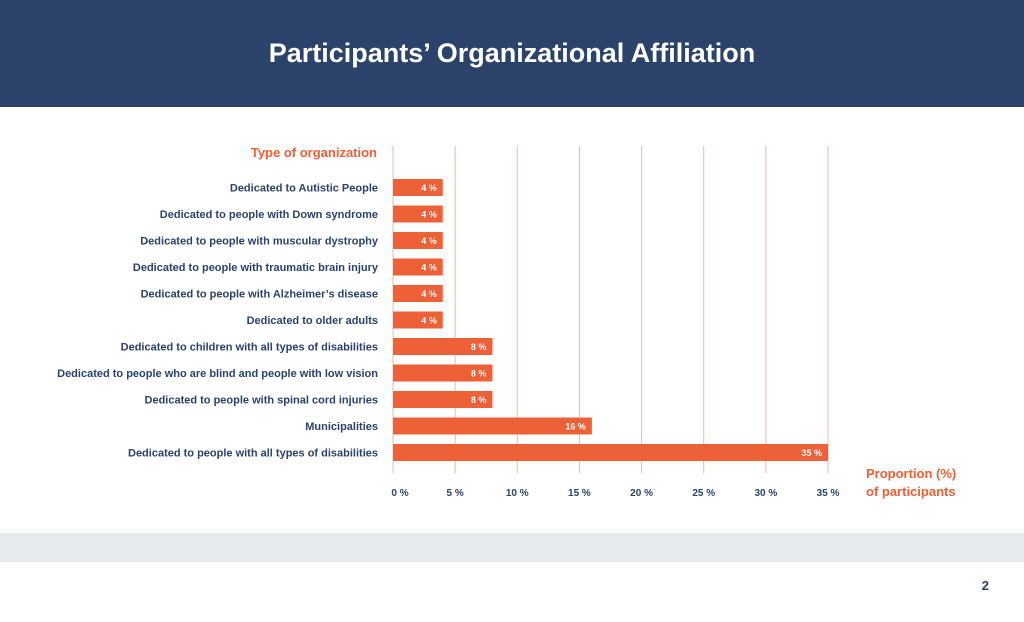  Describe the element at coordinates (579, 493) in the screenshot. I see `x-tick-label: 15 %` at that location.